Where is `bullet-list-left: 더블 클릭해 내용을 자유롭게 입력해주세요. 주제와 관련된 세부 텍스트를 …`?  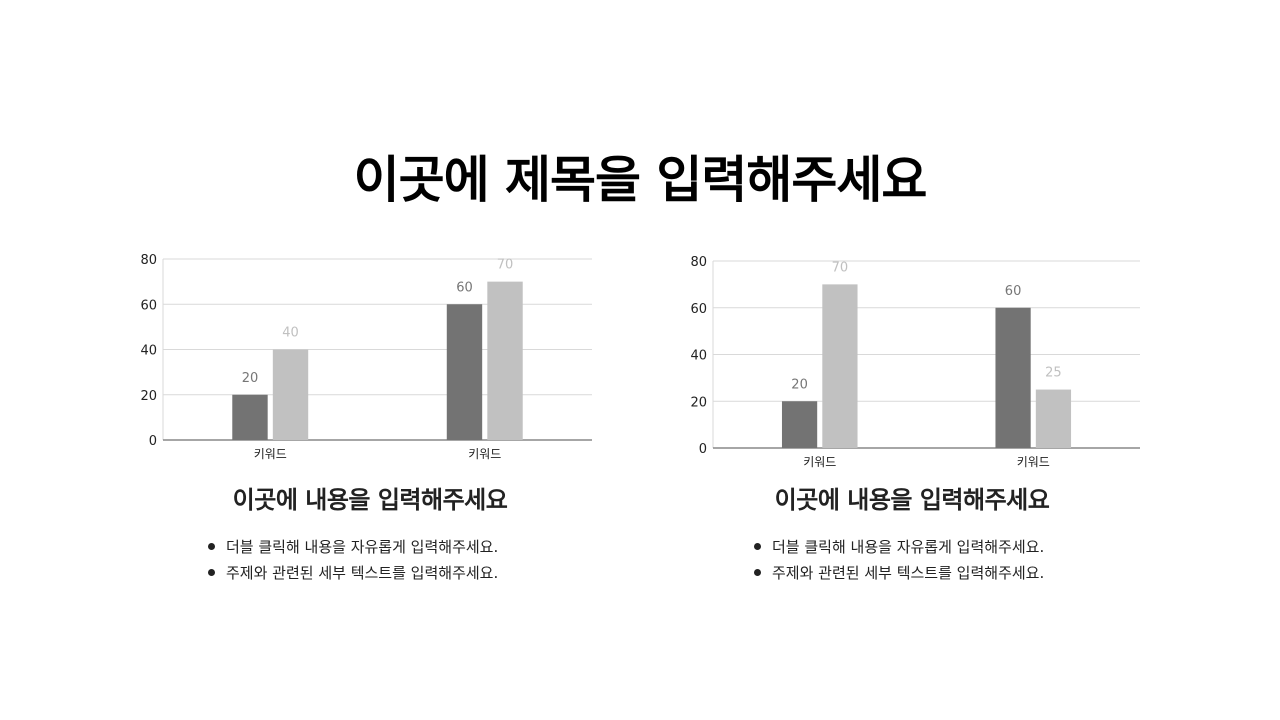 bullet-list-left: 더블 클릭해 내용을 자유롭게 입력해주세요. 주제와 관련된 세부 텍스트를 … is located at coordinates (352, 560).